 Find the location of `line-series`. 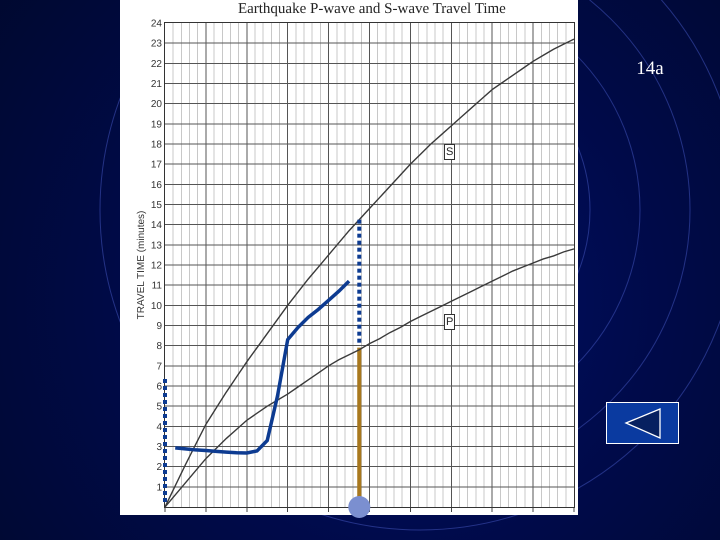

line-series is located at coordinates (262, 367).